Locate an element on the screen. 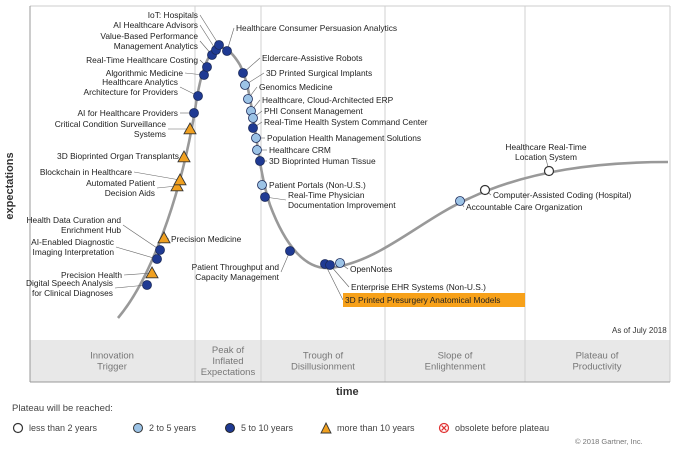  phase-label: Disillusionment is located at coordinates (323, 367).